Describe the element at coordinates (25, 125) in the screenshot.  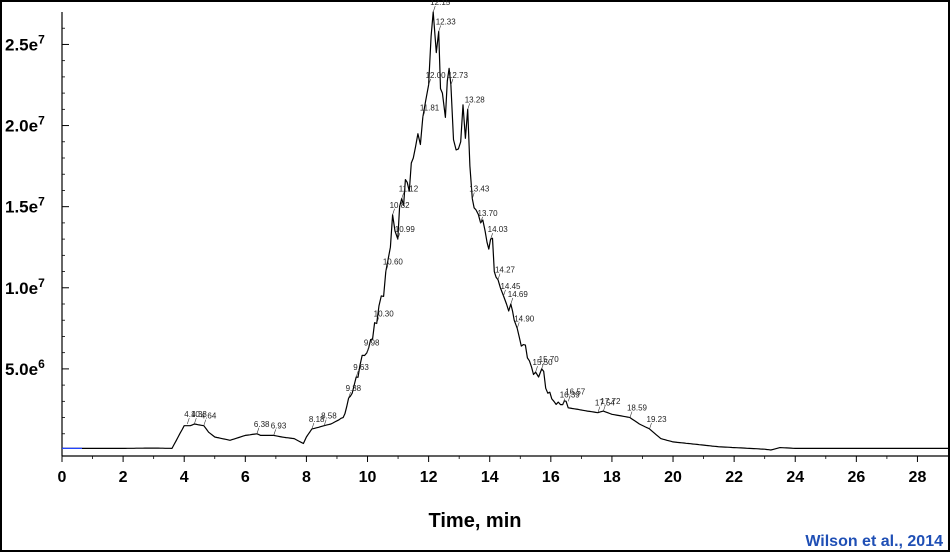
I see `y-tick-label: 2.0e7` at that location.